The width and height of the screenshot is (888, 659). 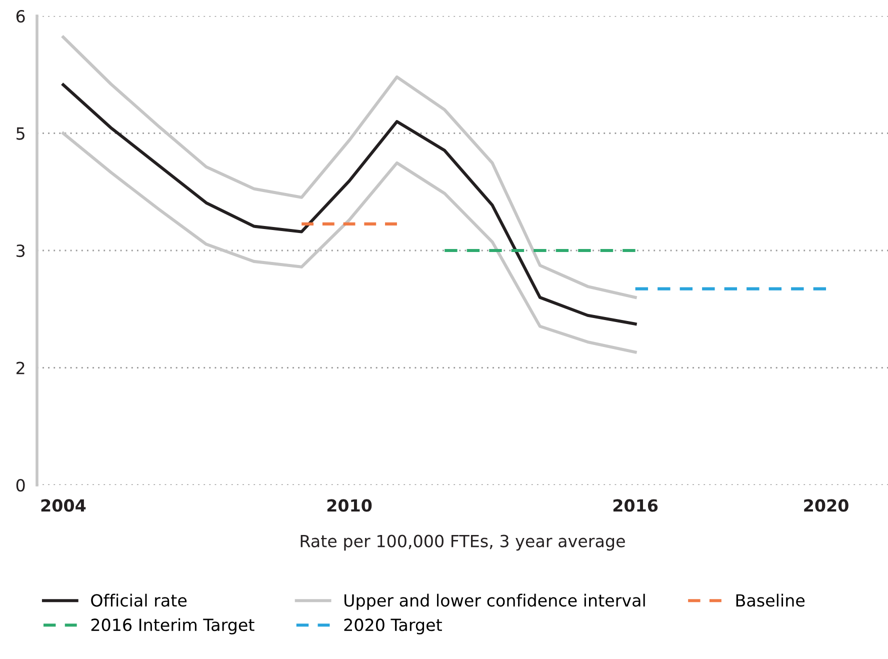 What do you see at coordinates (20, 485) in the screenshot?
I see `y-tick-label: 0` at bounding box center [20, 485].